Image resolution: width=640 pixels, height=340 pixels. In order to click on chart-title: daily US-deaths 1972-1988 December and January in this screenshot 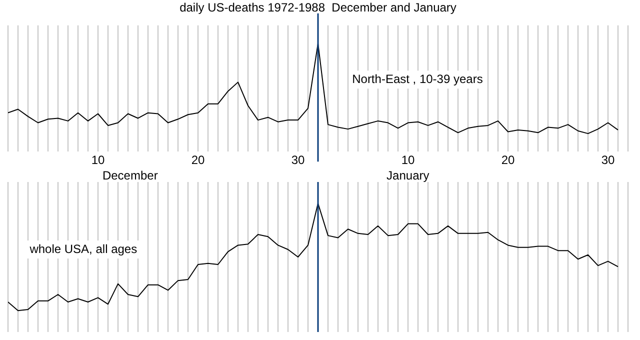, I will do `click(318, 7)`.